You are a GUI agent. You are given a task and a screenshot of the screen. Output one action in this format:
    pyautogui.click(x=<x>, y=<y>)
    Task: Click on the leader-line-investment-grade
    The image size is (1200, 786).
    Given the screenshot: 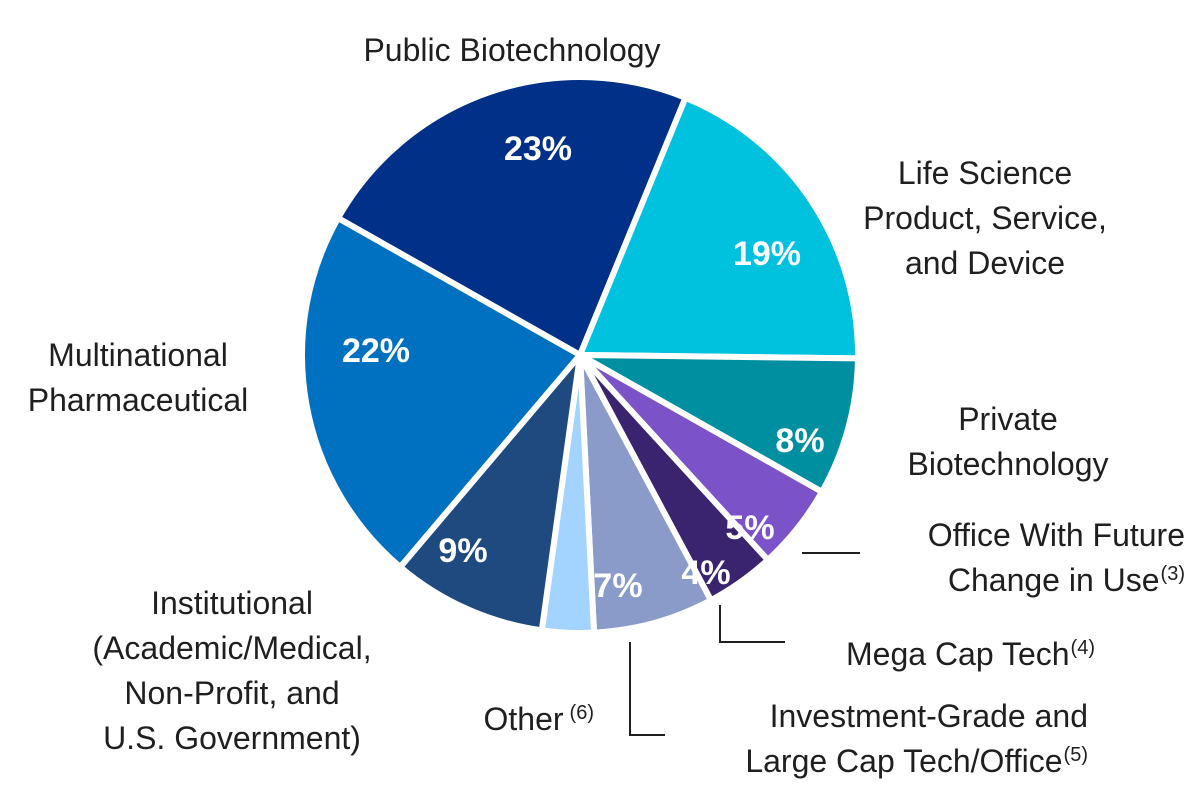 What is the action you would take?
    pyautogui.click(x=647, y=689)
    